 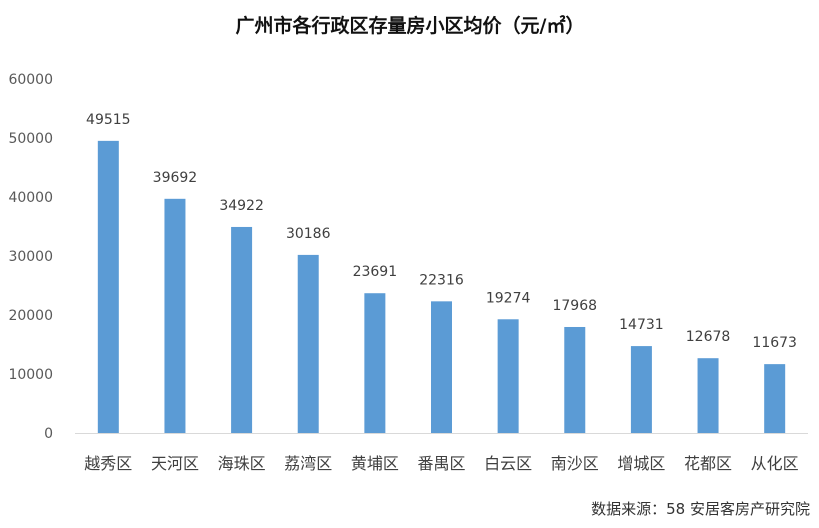 What do you see at coordinates (641, 325) in the screenshot?
I see `data-label: 14731` at bounding box center [641, 325].